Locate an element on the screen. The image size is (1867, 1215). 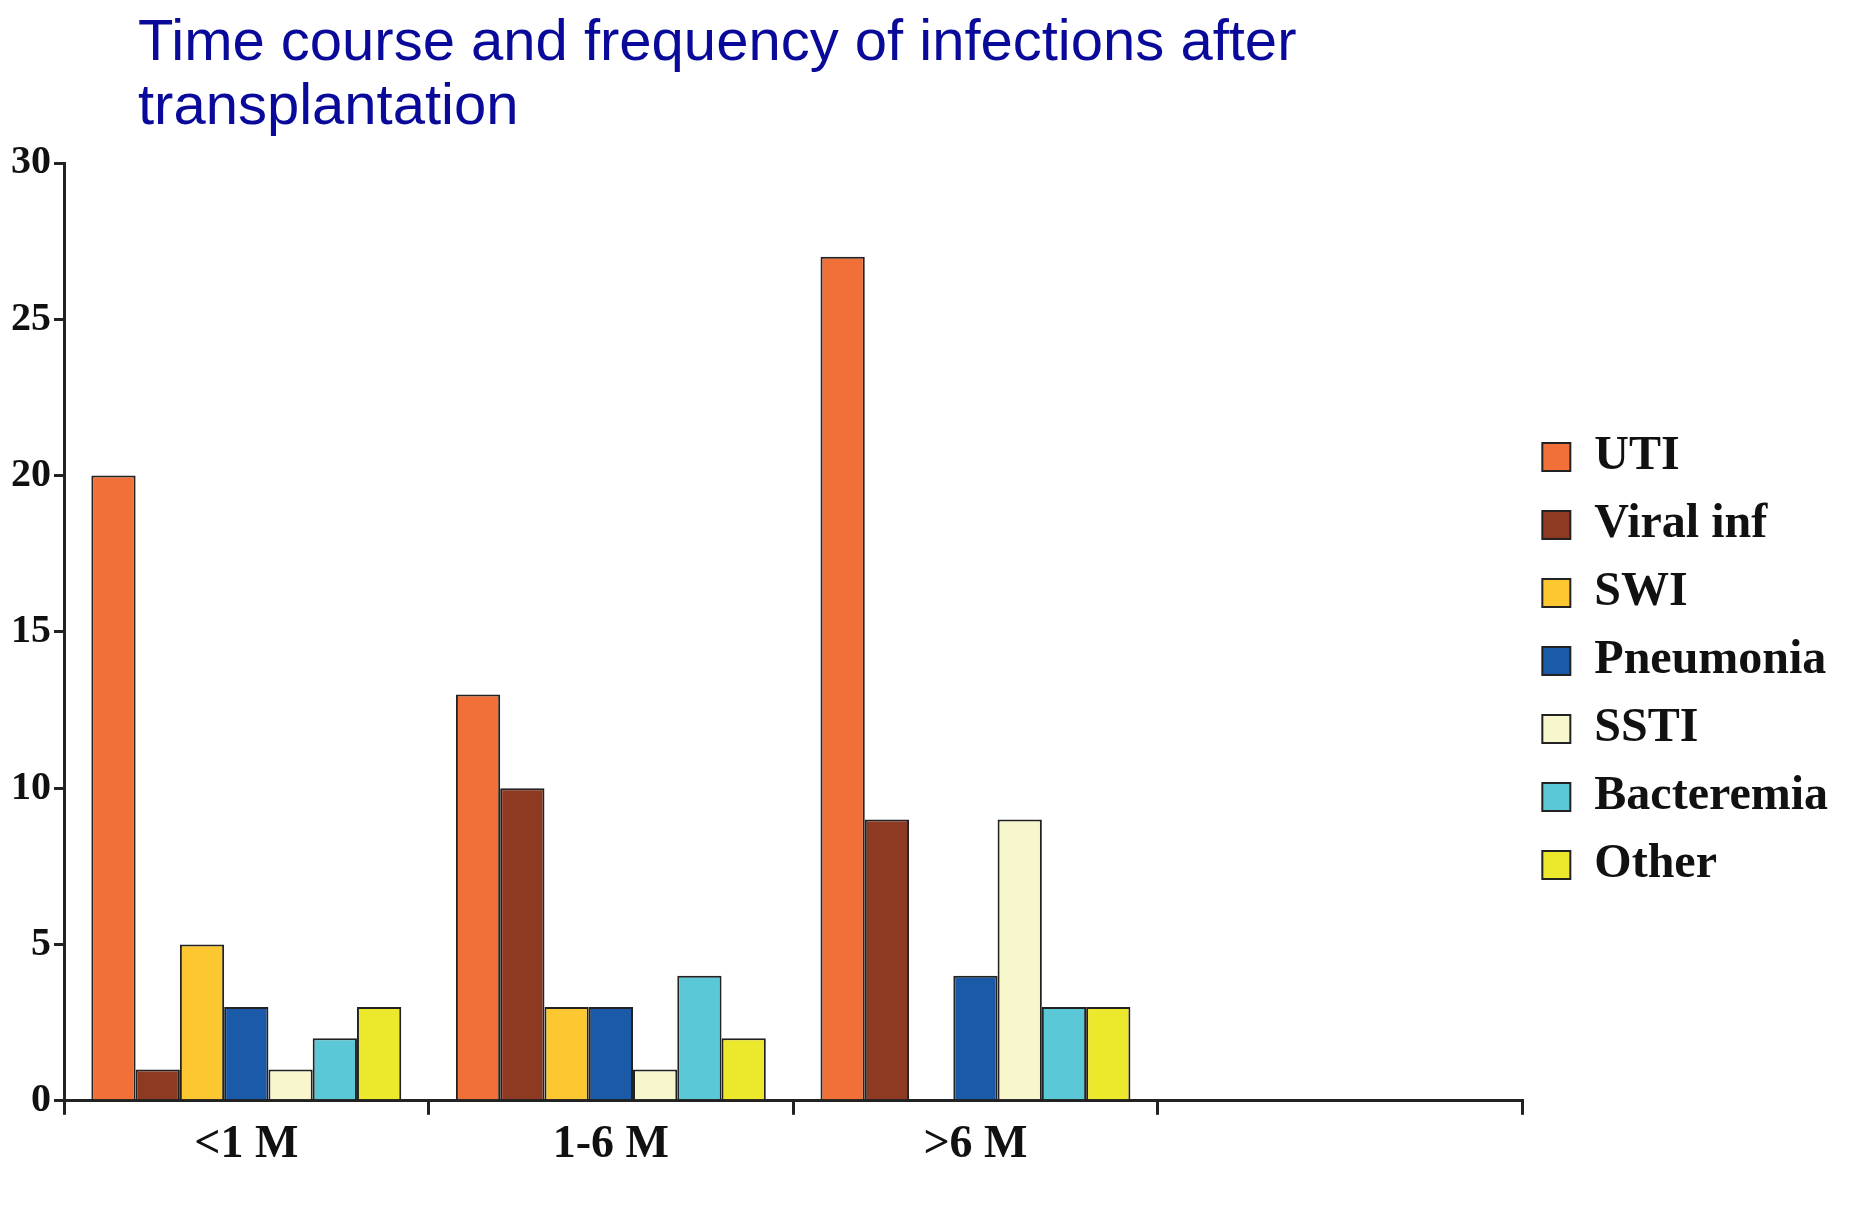
legend-label: Pneumonia is located at coordinates (1710, 656).